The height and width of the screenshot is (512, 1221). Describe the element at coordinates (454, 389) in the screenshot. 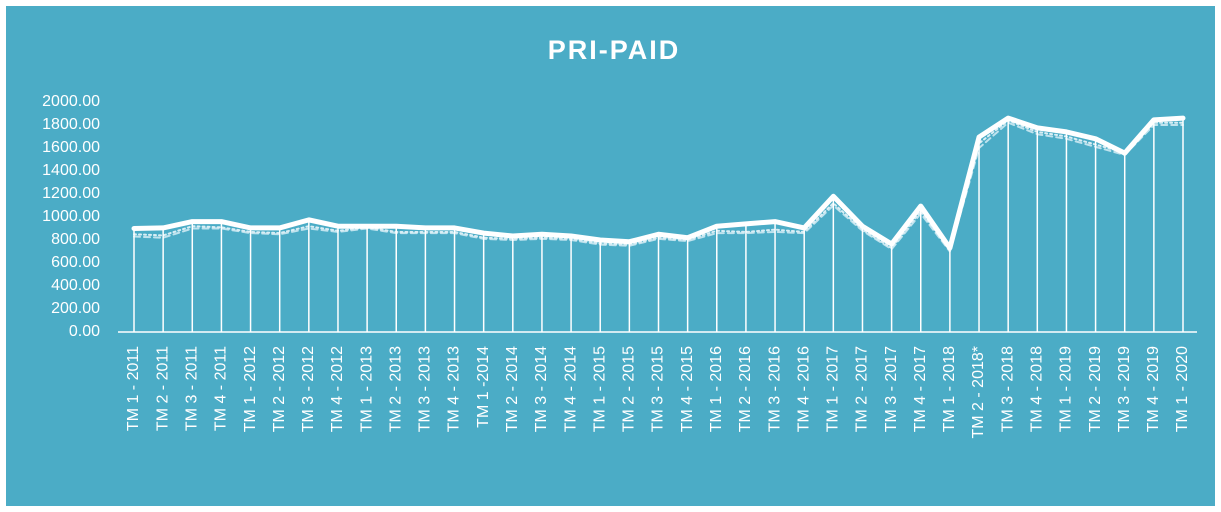

I see `x-tick-label: TM 4 - 2013` at that location.